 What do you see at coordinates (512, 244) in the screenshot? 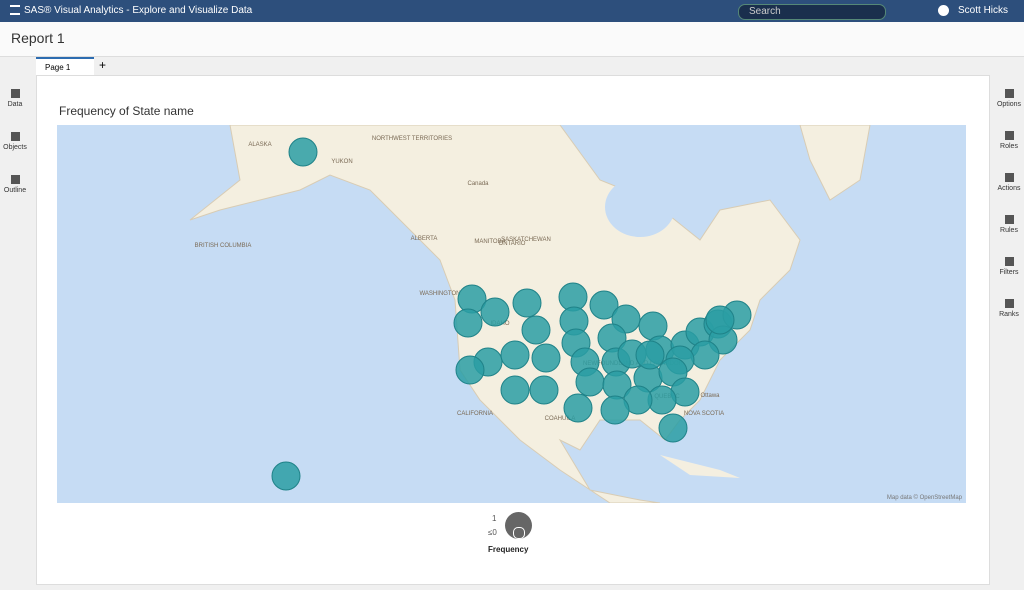
I see `map-label: ONTARIO` at bounding box center [512, 244].